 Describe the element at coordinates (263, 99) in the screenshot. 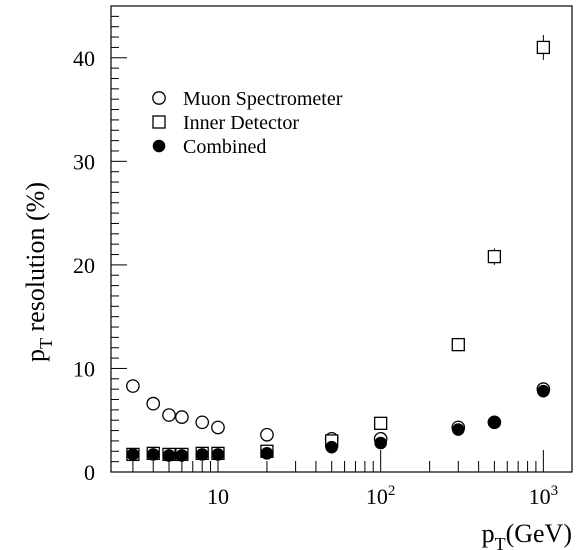

I see `legend-label-muon-spectrometer: Muon Spectrometer` at that location.